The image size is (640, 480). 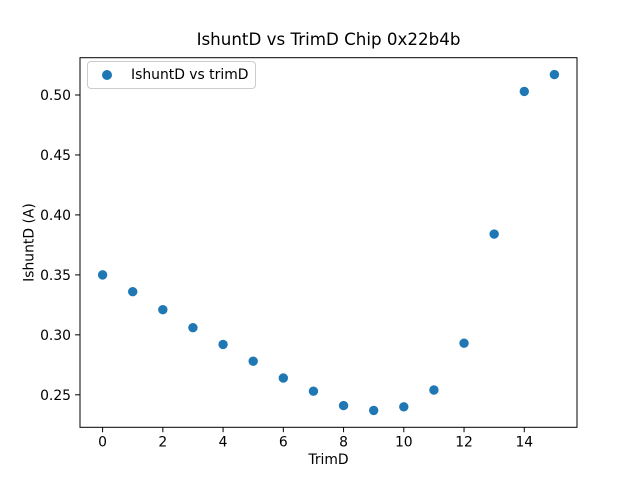 What do you see at coordinates (55, 156) in the screenshot?
I see `y-tick-label: 0.45` at bounding box center [55, 156].